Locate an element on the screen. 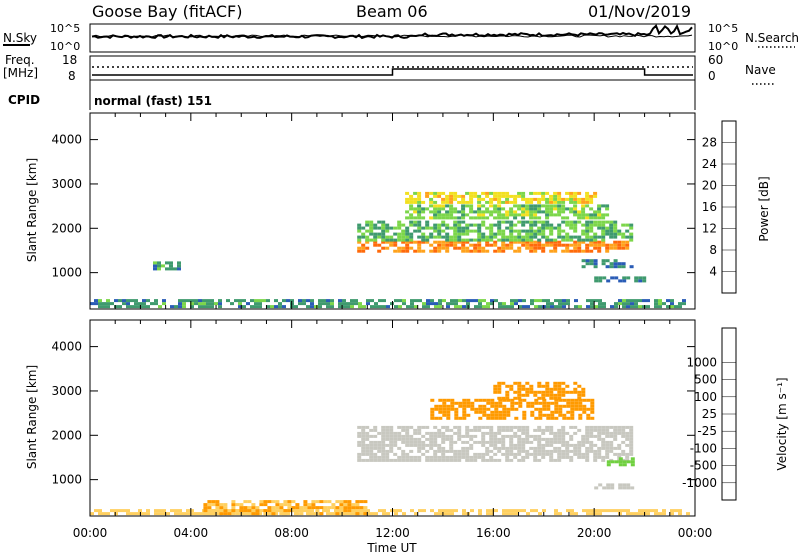 Image resolution: width=800 pixels, height=554 pixels. cpid-label: CPID is located at coordinates (24, 100).